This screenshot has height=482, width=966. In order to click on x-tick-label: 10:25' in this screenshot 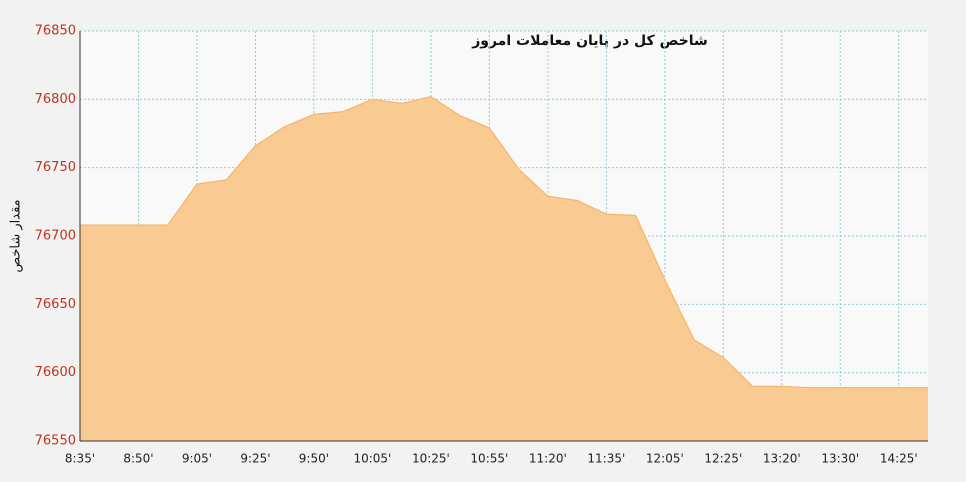, I will do `click(431, 459)`.